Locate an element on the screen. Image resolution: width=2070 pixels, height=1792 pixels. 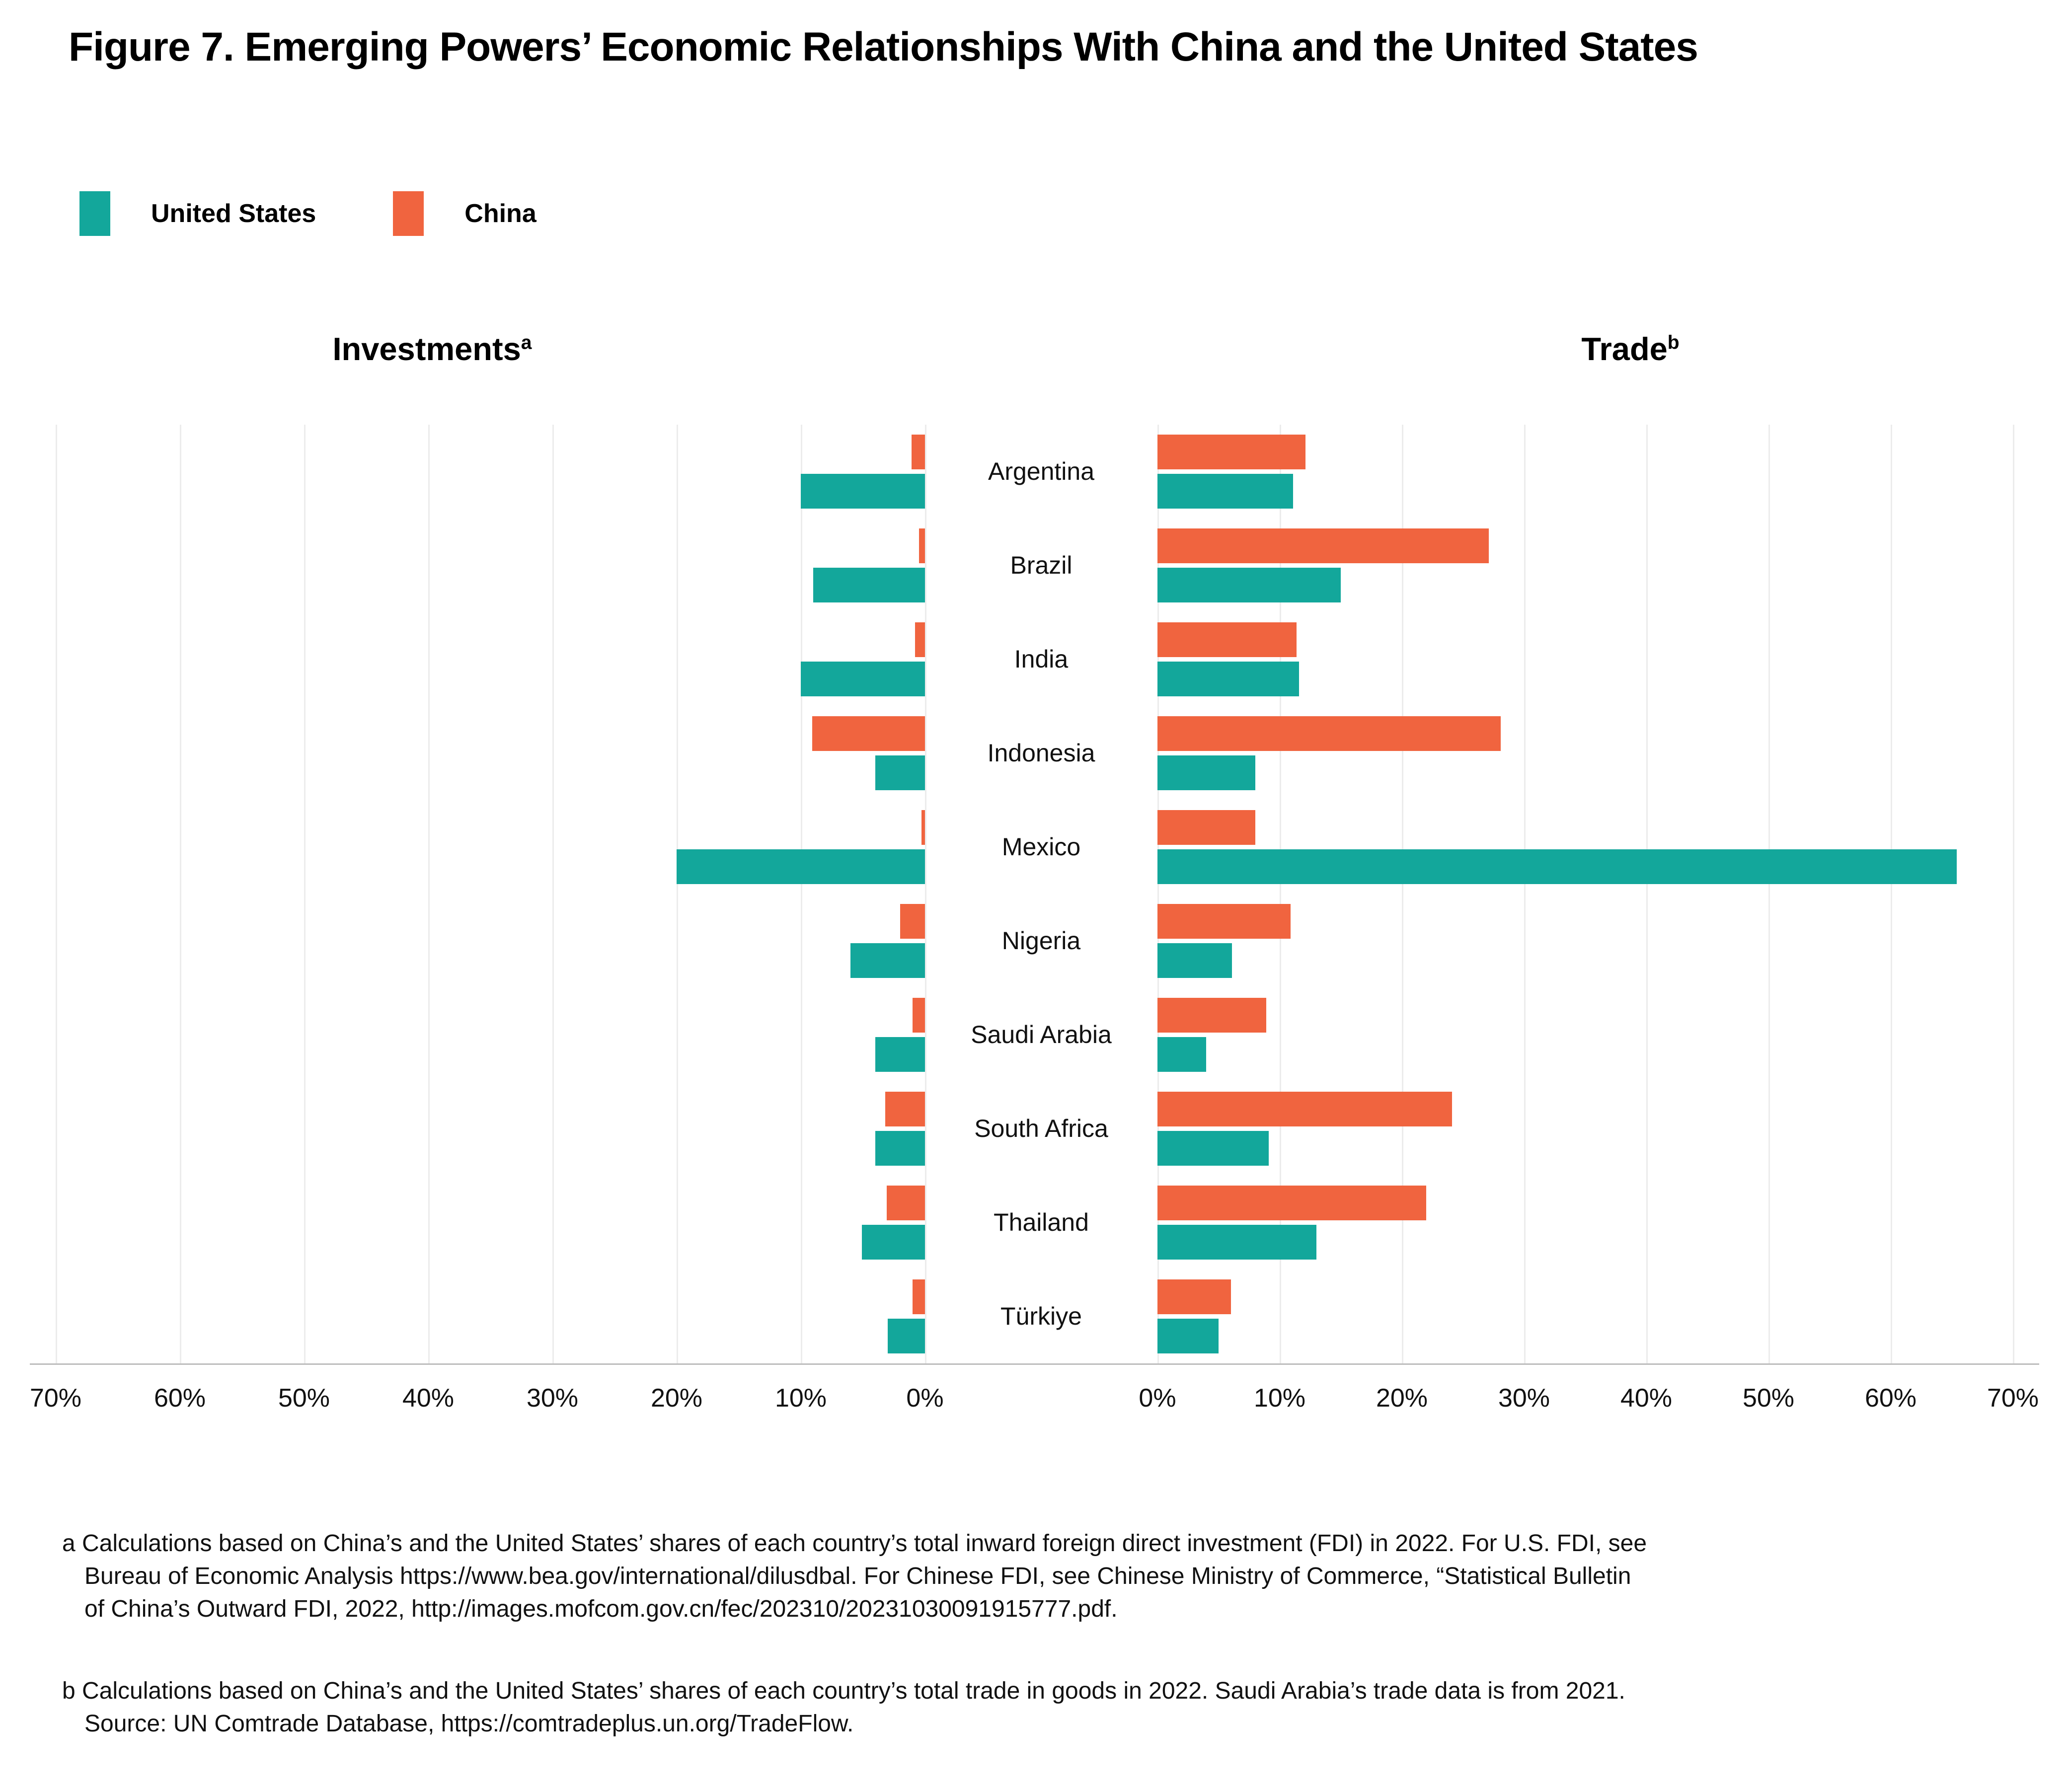
country-label-nigeria: Nigeria is located at coordinates (1041, 941).